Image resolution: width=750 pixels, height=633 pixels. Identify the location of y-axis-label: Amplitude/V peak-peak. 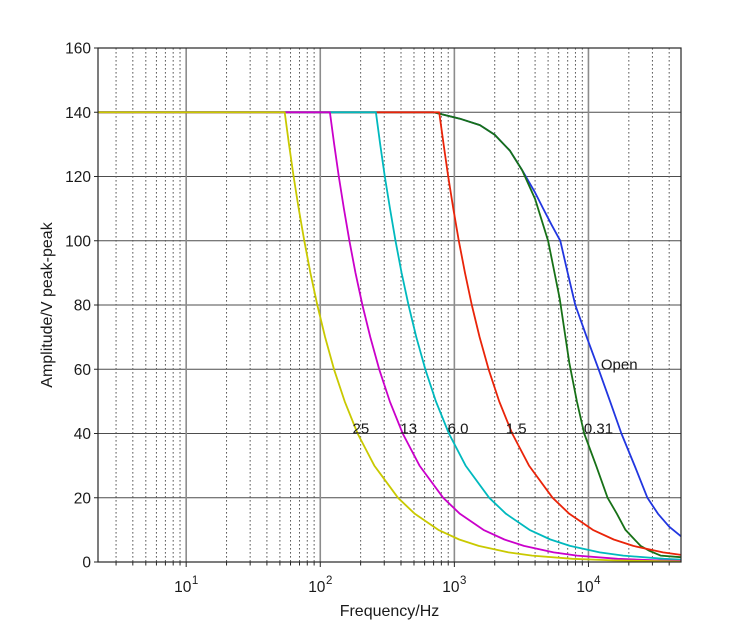
(47, 304).